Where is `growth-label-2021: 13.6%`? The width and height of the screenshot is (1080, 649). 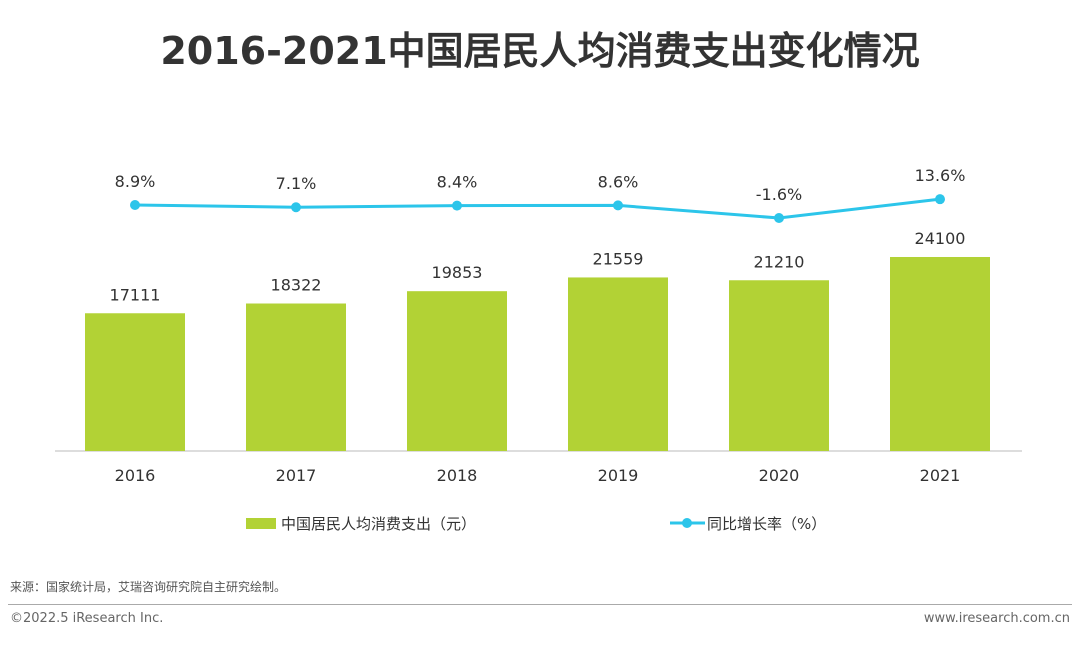 growth-label-2021: 13.6% is located at coordinates (940, 175).